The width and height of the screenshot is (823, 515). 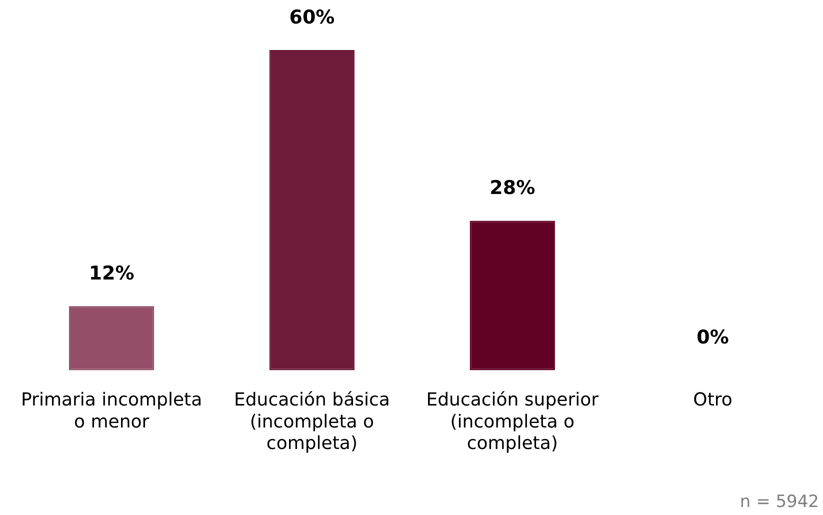 I want to click on x-tick-label: Otro, so click(x=712, y=400).